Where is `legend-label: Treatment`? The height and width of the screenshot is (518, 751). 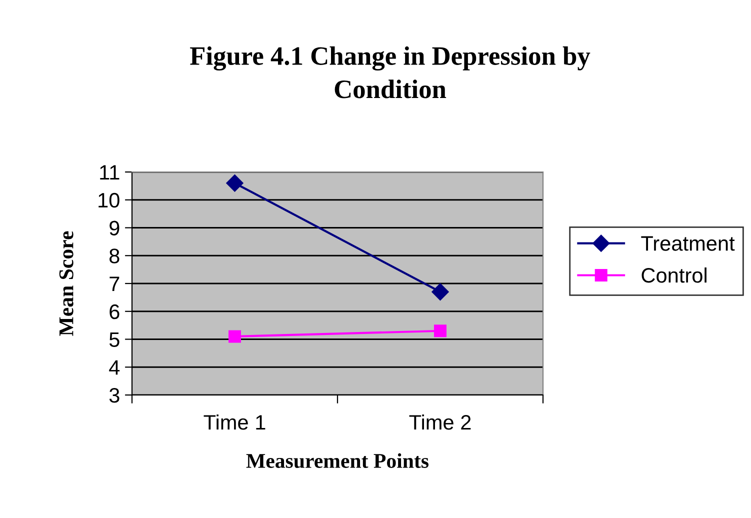
legend-label: Treatment is located at coordinates (688, 243).